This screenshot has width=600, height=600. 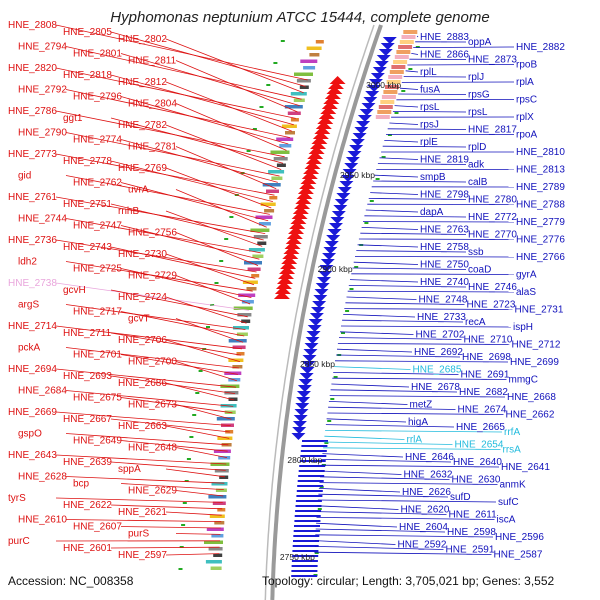 I want to click on gene-label-left: HNE_2607, so click(x=97, y=527).